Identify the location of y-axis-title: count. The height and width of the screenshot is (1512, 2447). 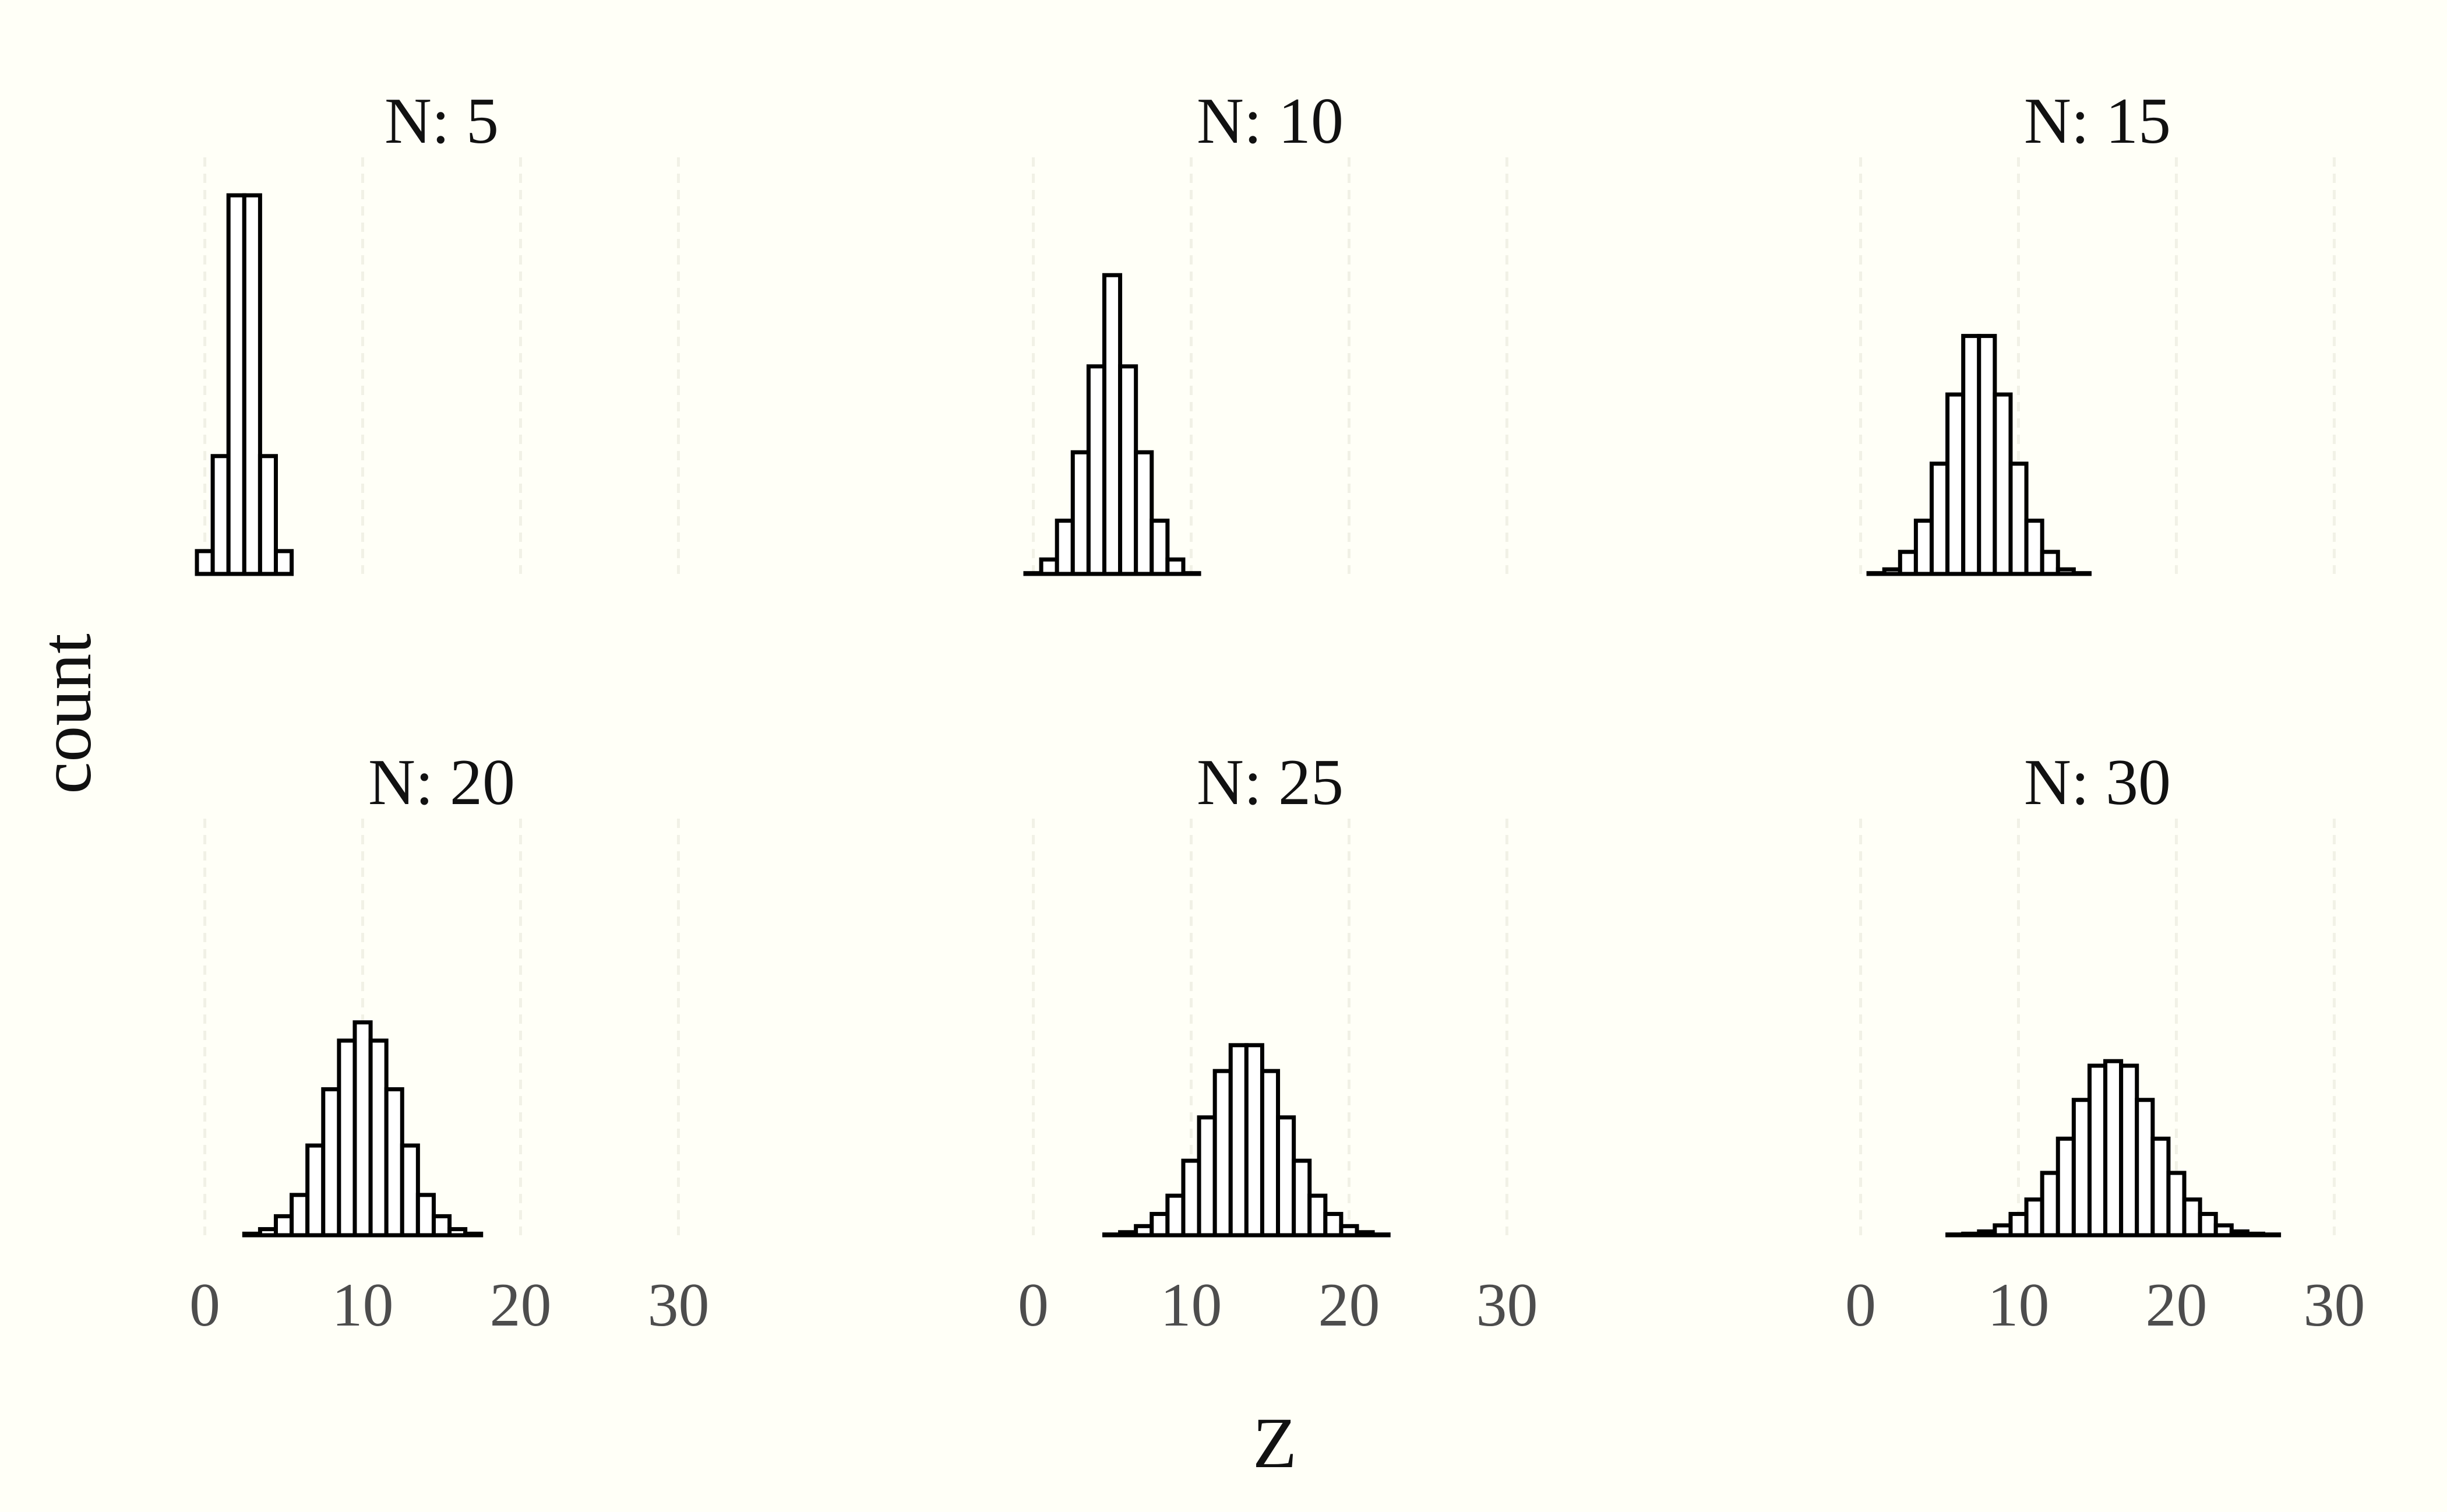
(66, 713).